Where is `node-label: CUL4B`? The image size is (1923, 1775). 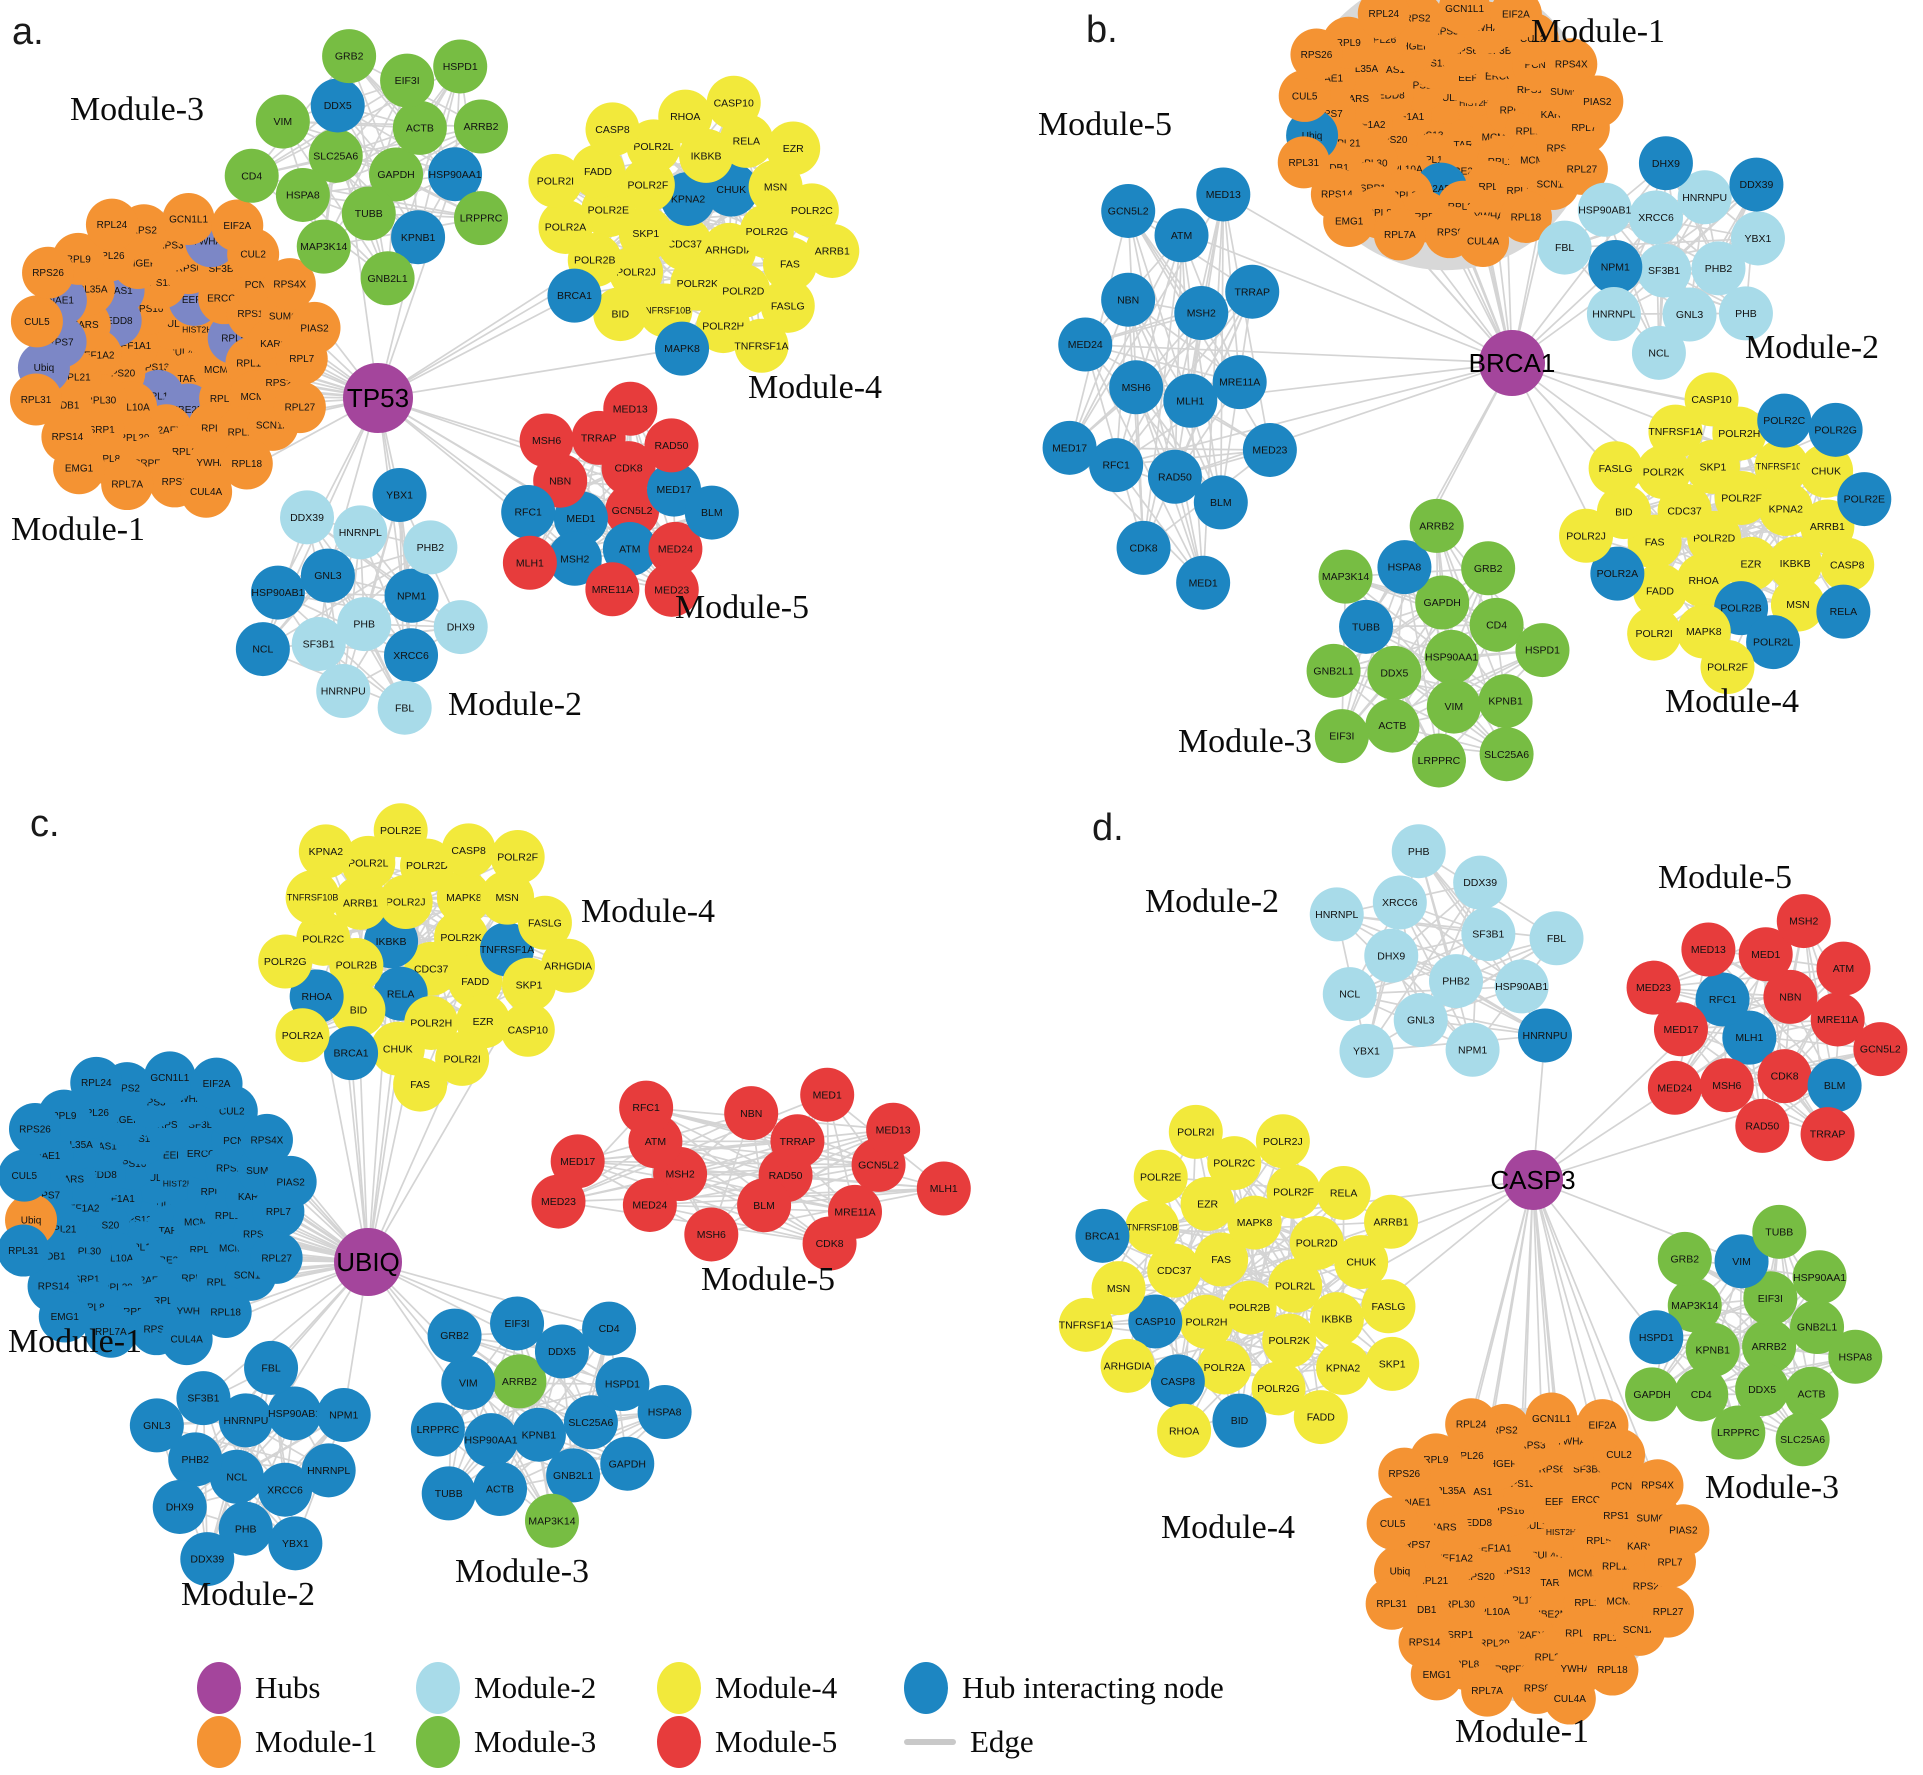 node-label: CUL4B is located at coordinates (184, 352).